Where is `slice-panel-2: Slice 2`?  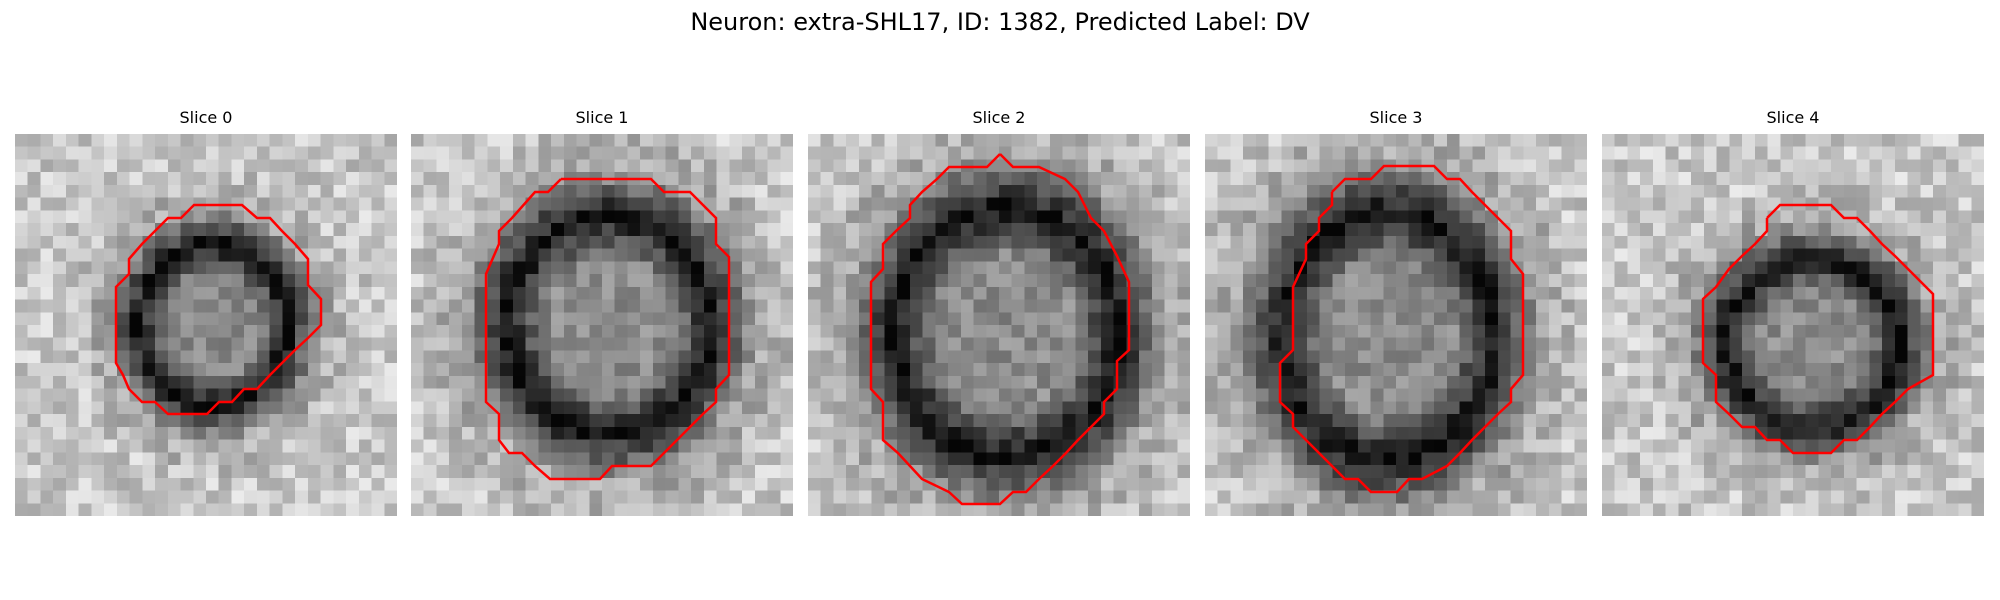 slice-panel-2: Slice 2 is located at coordinates (999, 313).